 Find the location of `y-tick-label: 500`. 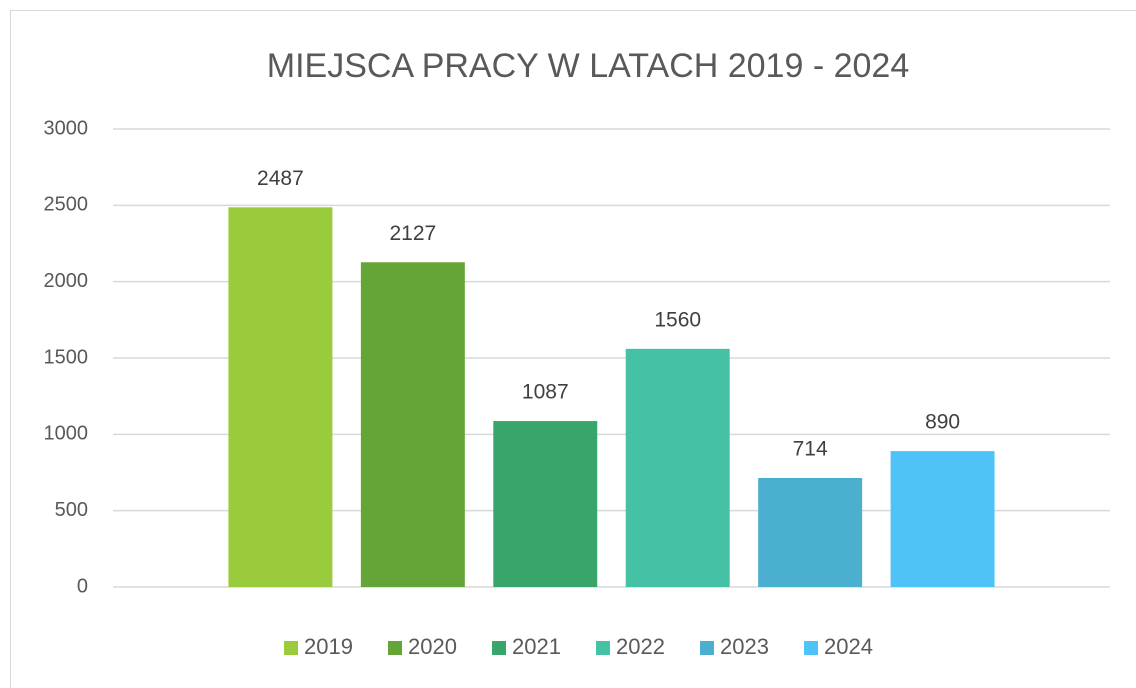

y-tick-label: 500 is located at coordinates (71, 510).